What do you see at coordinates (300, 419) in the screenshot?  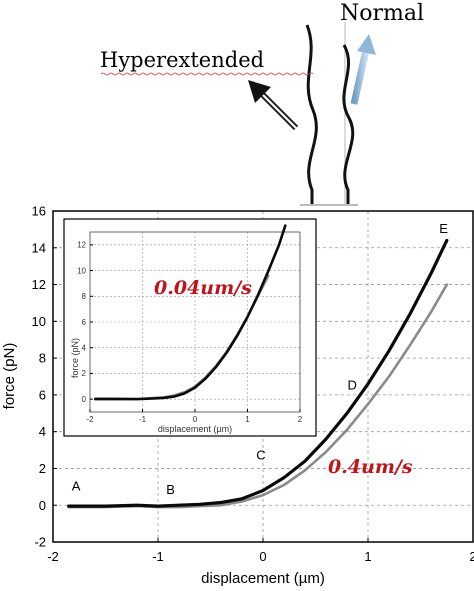 I see `inset-x-tick-label: 2` at bounding box center [300, 419].